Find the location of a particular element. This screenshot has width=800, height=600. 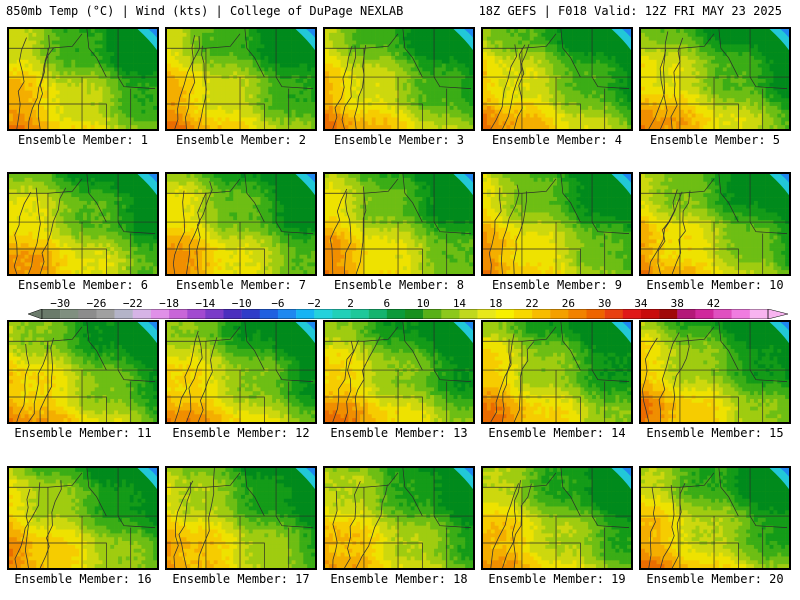

colorbar-tick-label: 18 is located at coordinates (495, 303).